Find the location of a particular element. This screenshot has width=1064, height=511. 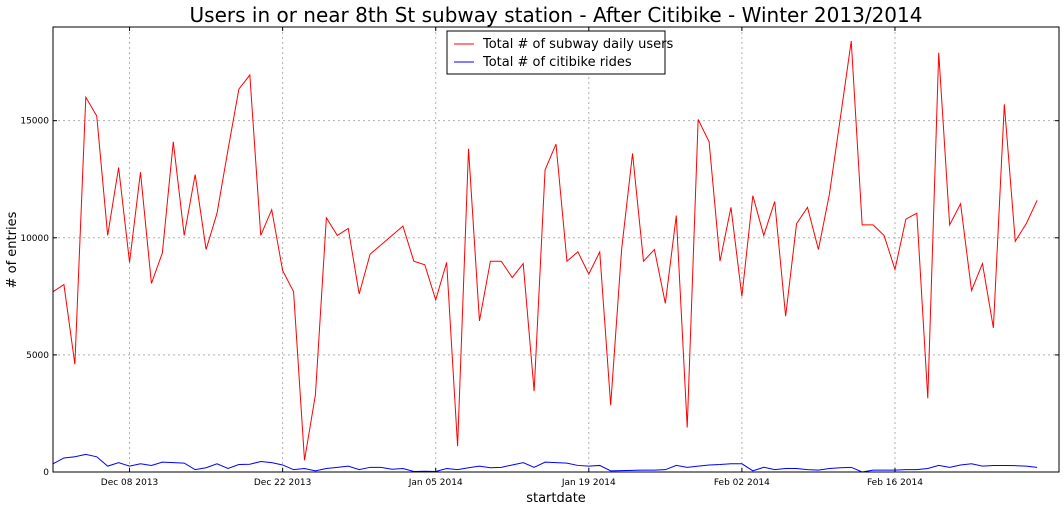

x-tick-label: Jan 05 2014 is located at coordinates (435, 483).